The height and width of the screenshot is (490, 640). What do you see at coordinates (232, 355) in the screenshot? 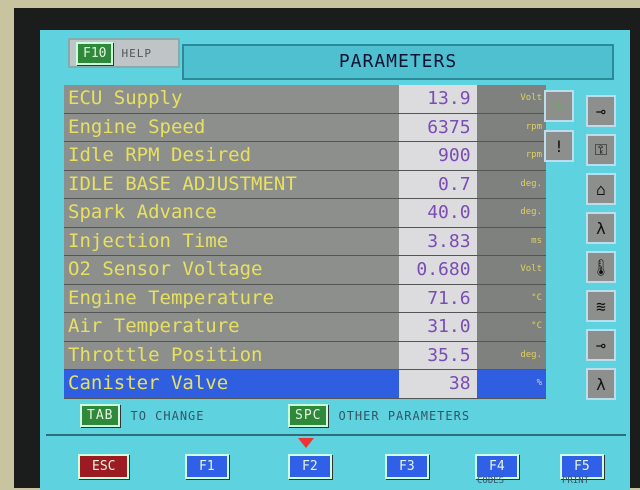
I see `parameter-name: Throttle Position` at bounding box center [232, 355].